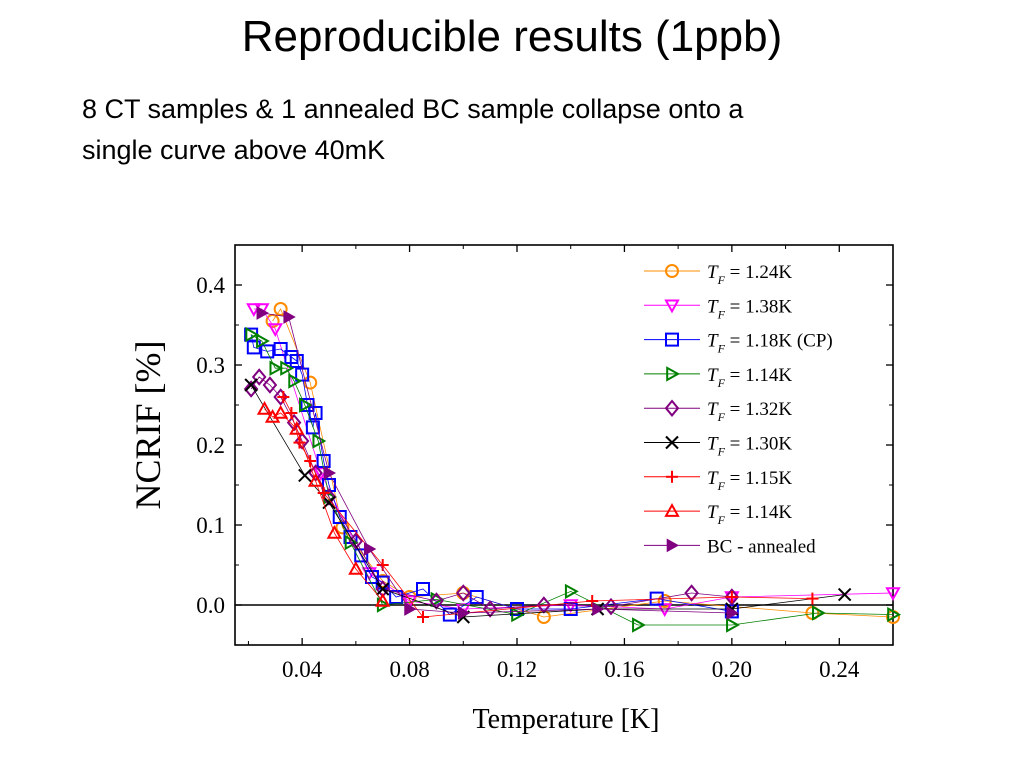 Image resolution: width=1024 pixels, height=768 pixels. What do you see at coordinates (210, 525) in the screenshot?
I see `y-tick-label: 0.1` at bounding box center [210, 525].